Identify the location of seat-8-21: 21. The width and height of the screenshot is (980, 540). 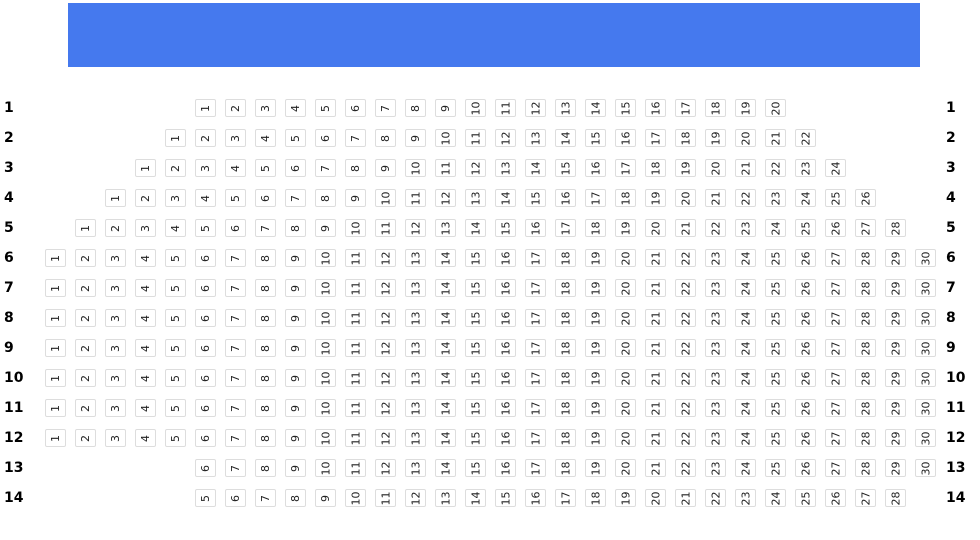
(655, 318).